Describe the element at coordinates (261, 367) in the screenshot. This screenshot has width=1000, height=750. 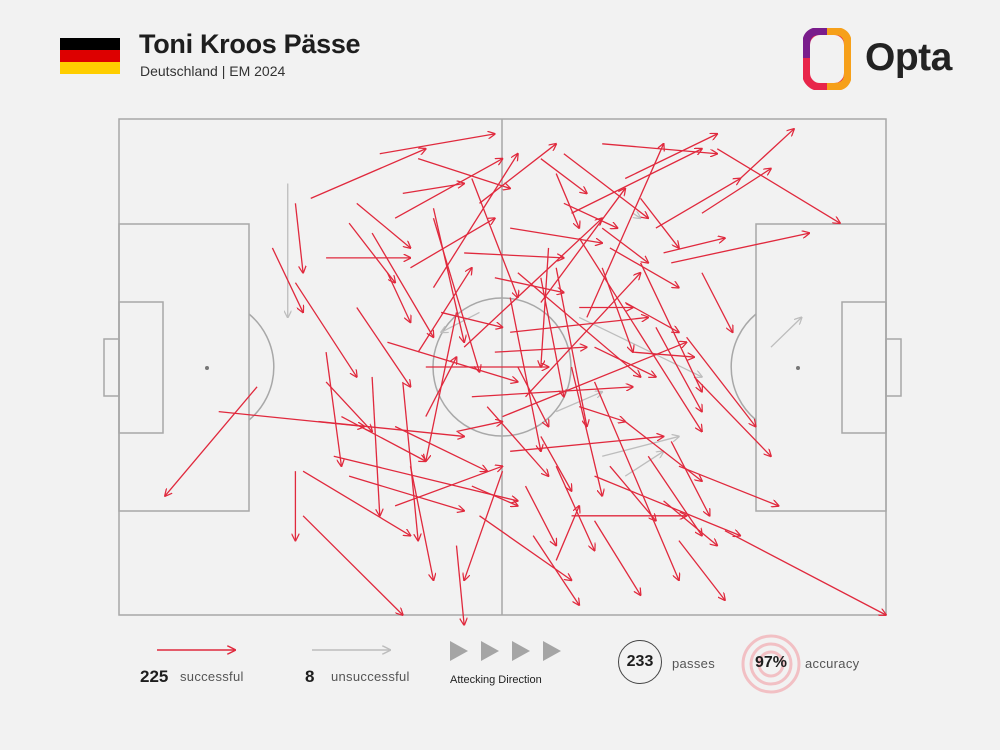
I see `left-penalty-arc` at that location.